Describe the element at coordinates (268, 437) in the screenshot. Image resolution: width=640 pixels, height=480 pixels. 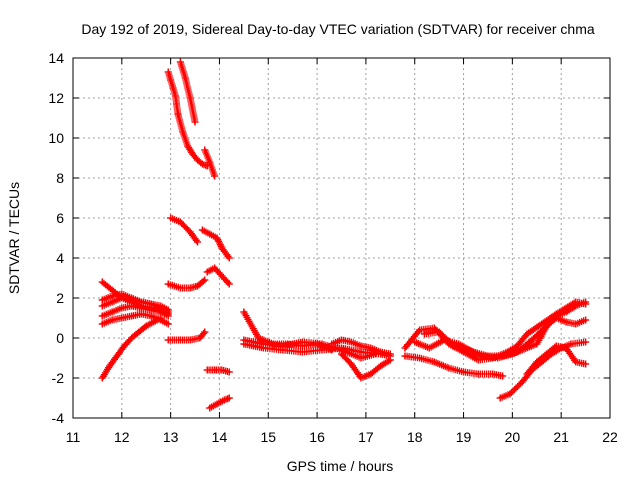
I see `x-tick-label: 15` at that location.